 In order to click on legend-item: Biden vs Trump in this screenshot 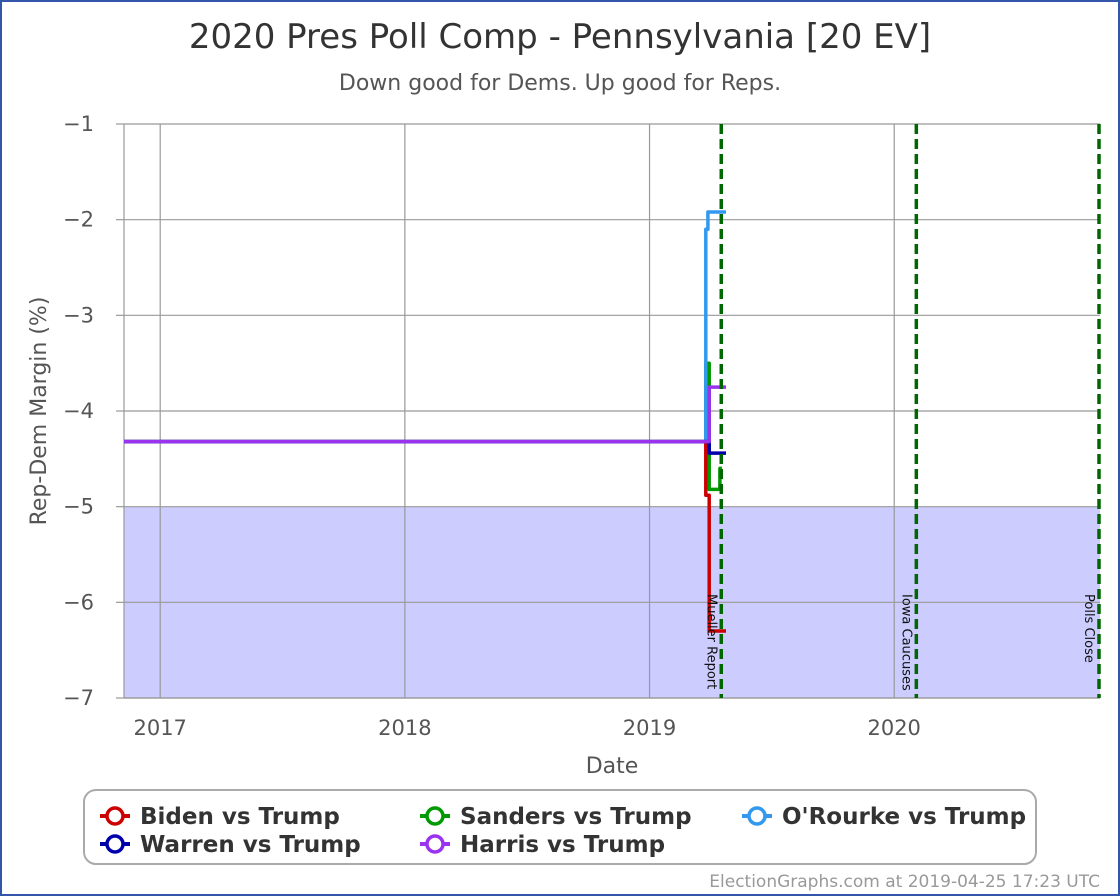, I will do `click(220, 817)`.